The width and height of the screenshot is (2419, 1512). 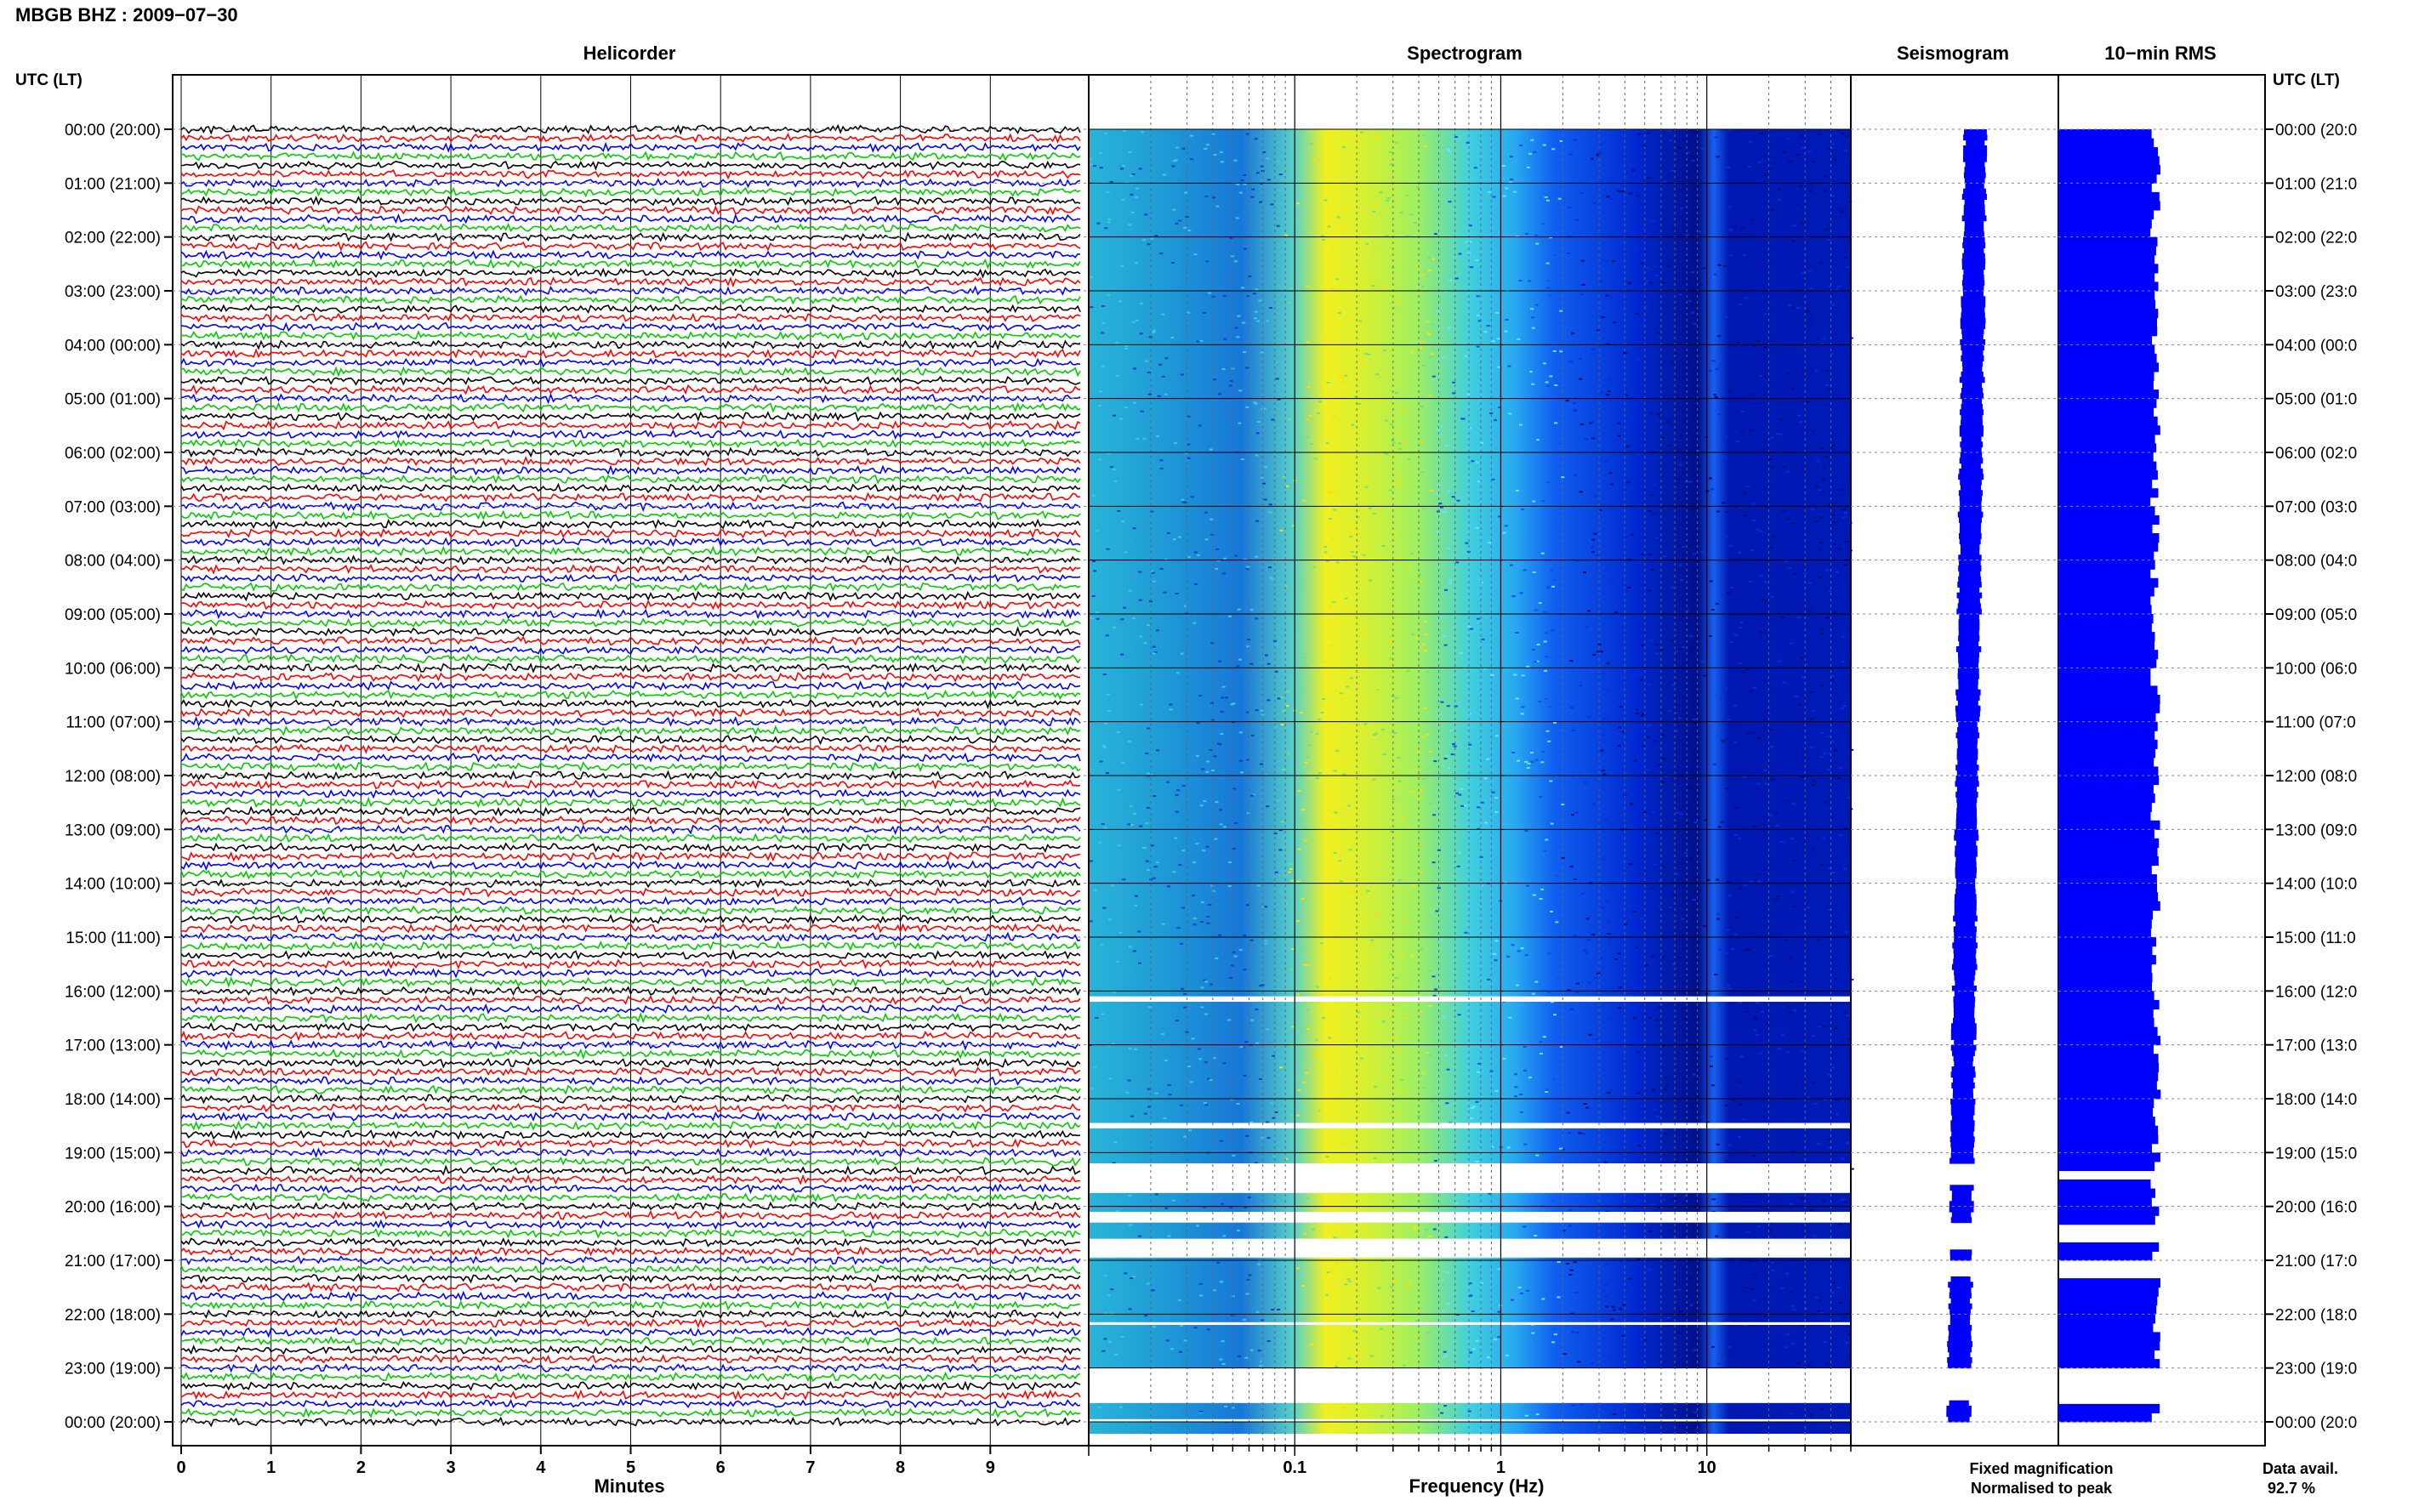 What do you see at coordinates (2291, 1488) in the screenshot?
I see `data-availability-value: 92.7 %` at bounding box center [2291, 1488].